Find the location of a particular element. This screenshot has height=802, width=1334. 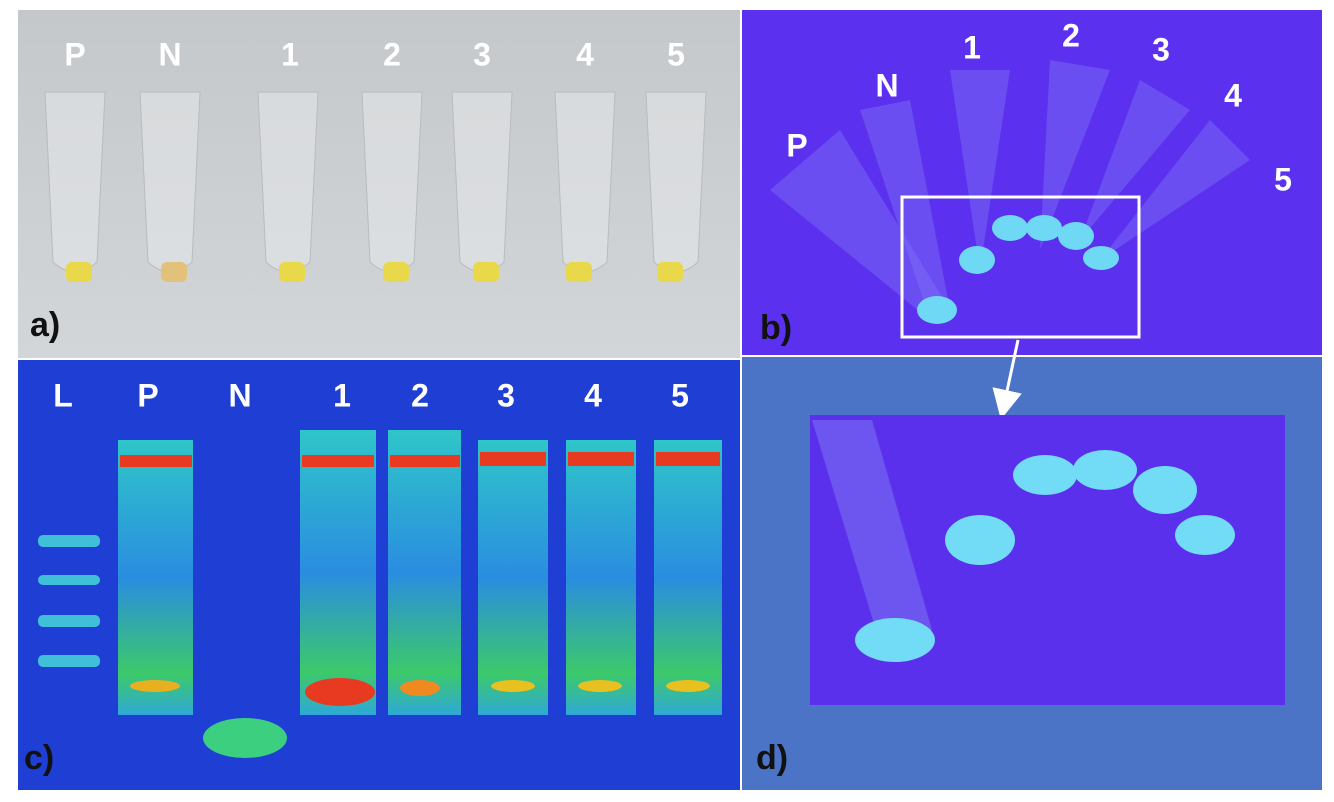

panel-label: c) is located at coordinates (39, 758).